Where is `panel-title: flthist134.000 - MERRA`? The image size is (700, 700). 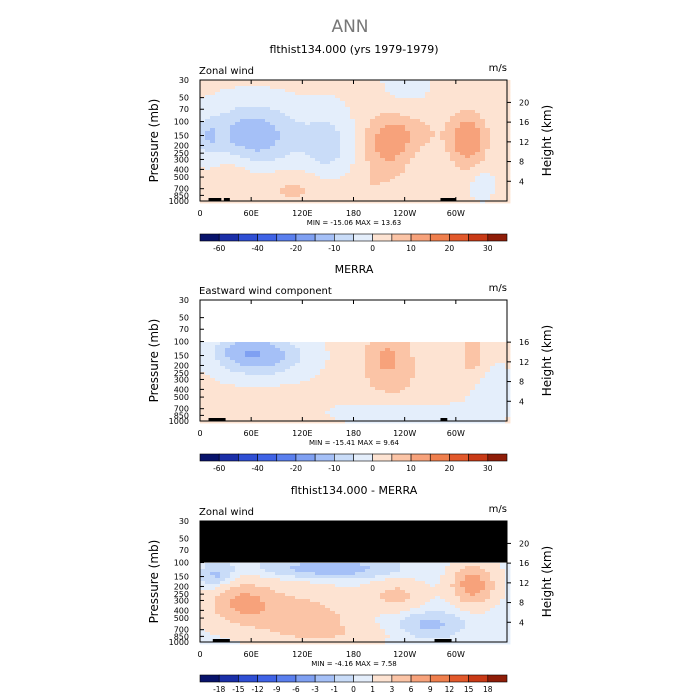 panel-title: flthist134.000 - MERRA is located at coordinates (354, 490).